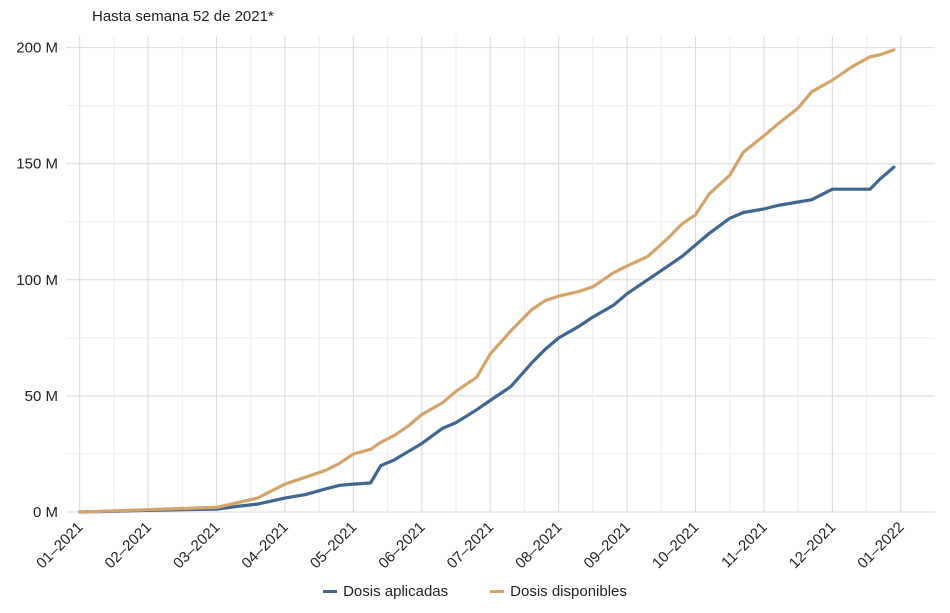 The width and height of the screenshot is (950, 613). What do you see at coordinates (41, 396) in the screenshot?
I see `y-tick-label-1: 50 M` at bounding box center [41, 396].